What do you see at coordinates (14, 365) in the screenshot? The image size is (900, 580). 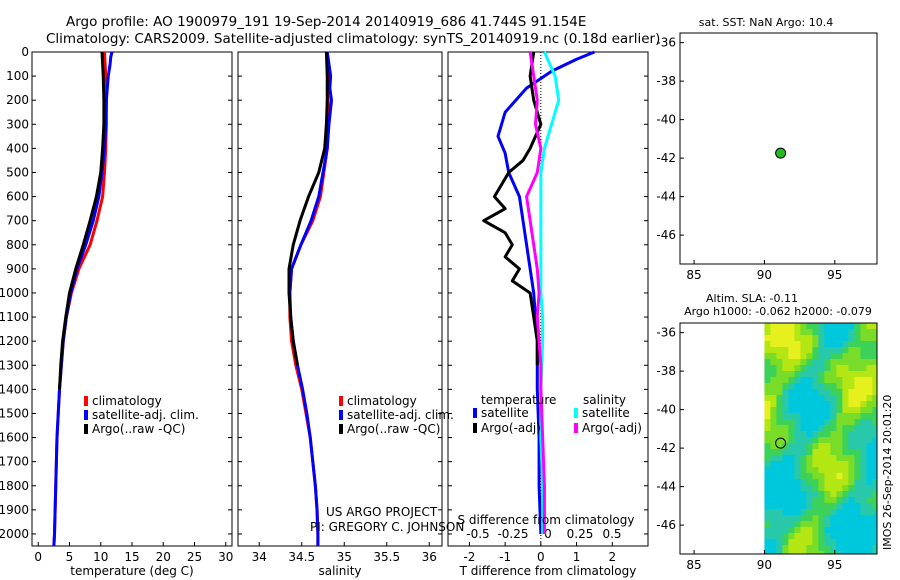 I see `temperature-ytick-label: 1300` at bounding box center [14, 365].